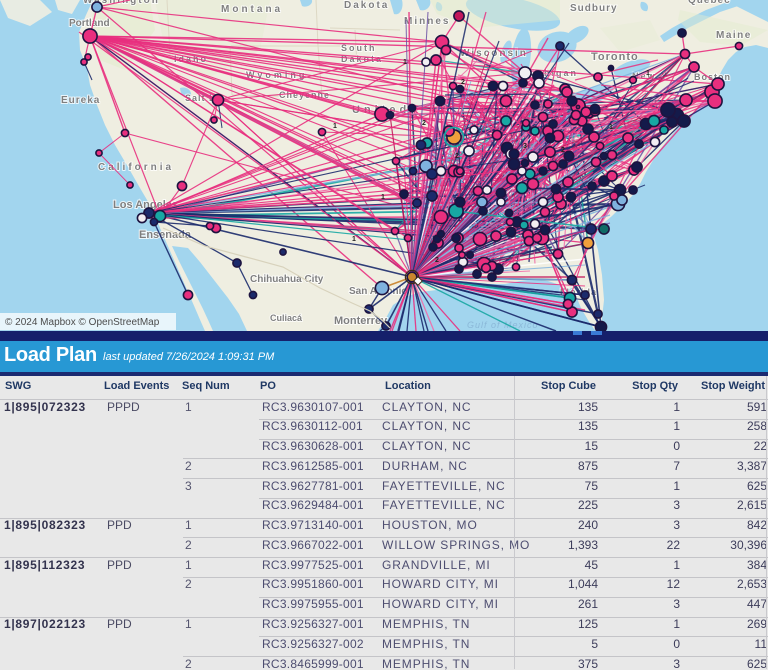  What do you see at coordinates (525, 146) in the screenshot?
I see `svg-text: 3` at bounding box center [525, 146].